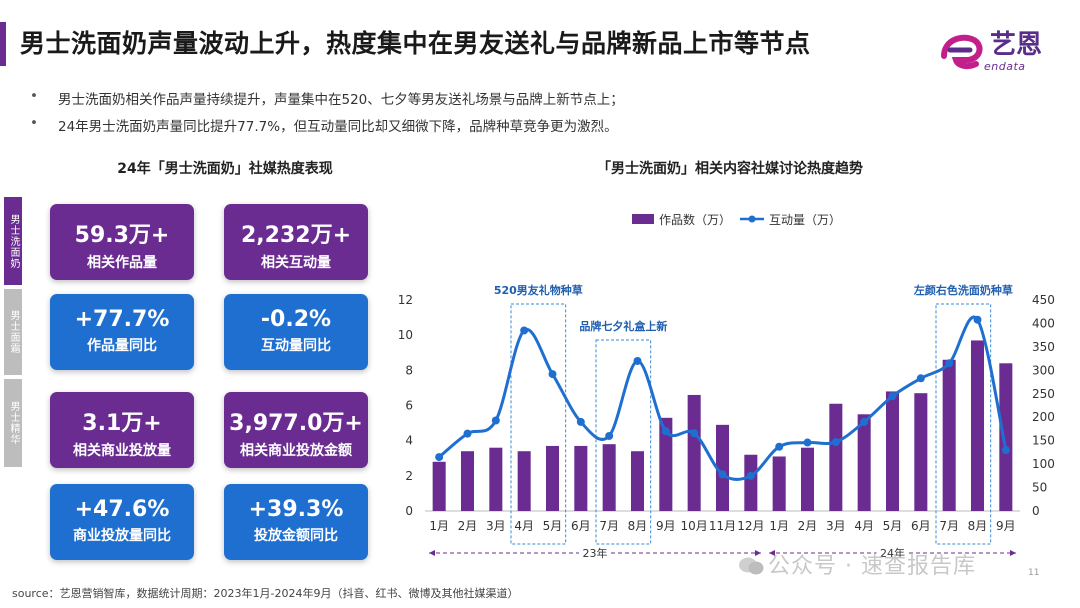 The image size is (1080, 608). I want to click on legend-bar-label: 作品数（万）, so click(695, 219).